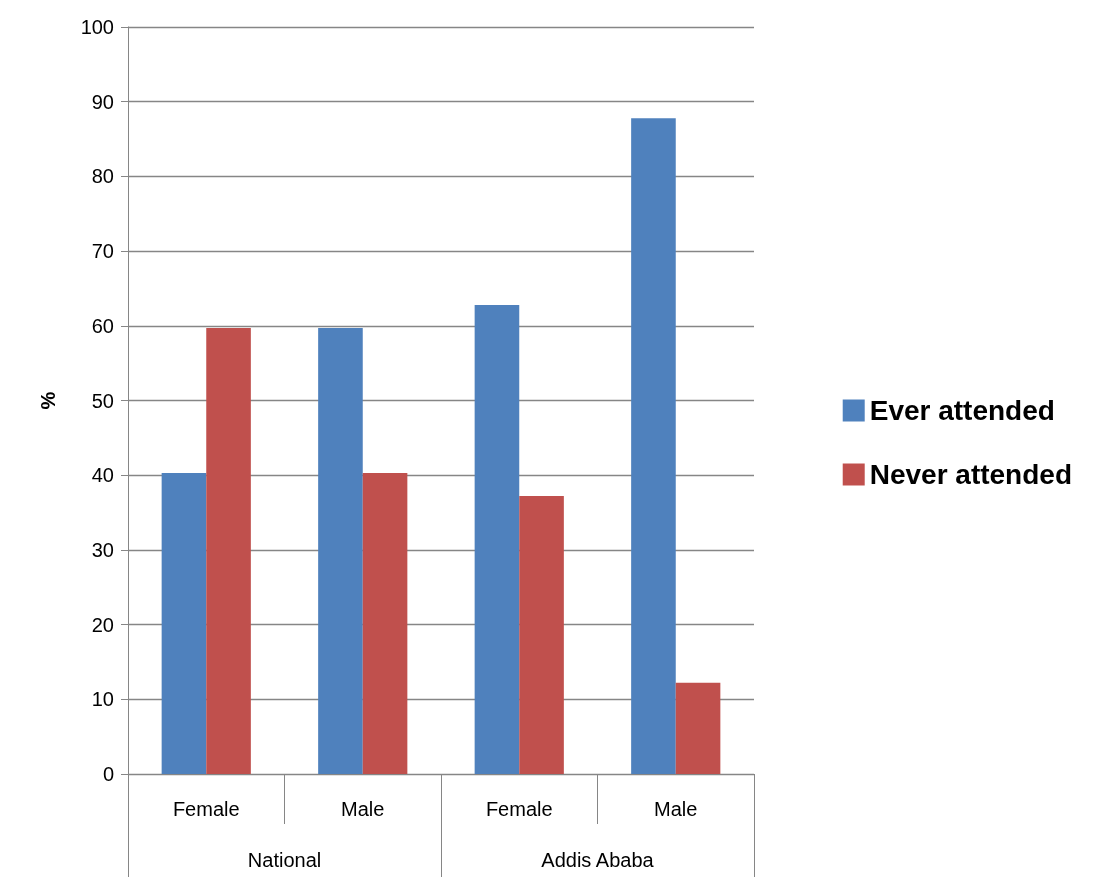  I want to click on legend-label: Never attended, so click(971, 474).